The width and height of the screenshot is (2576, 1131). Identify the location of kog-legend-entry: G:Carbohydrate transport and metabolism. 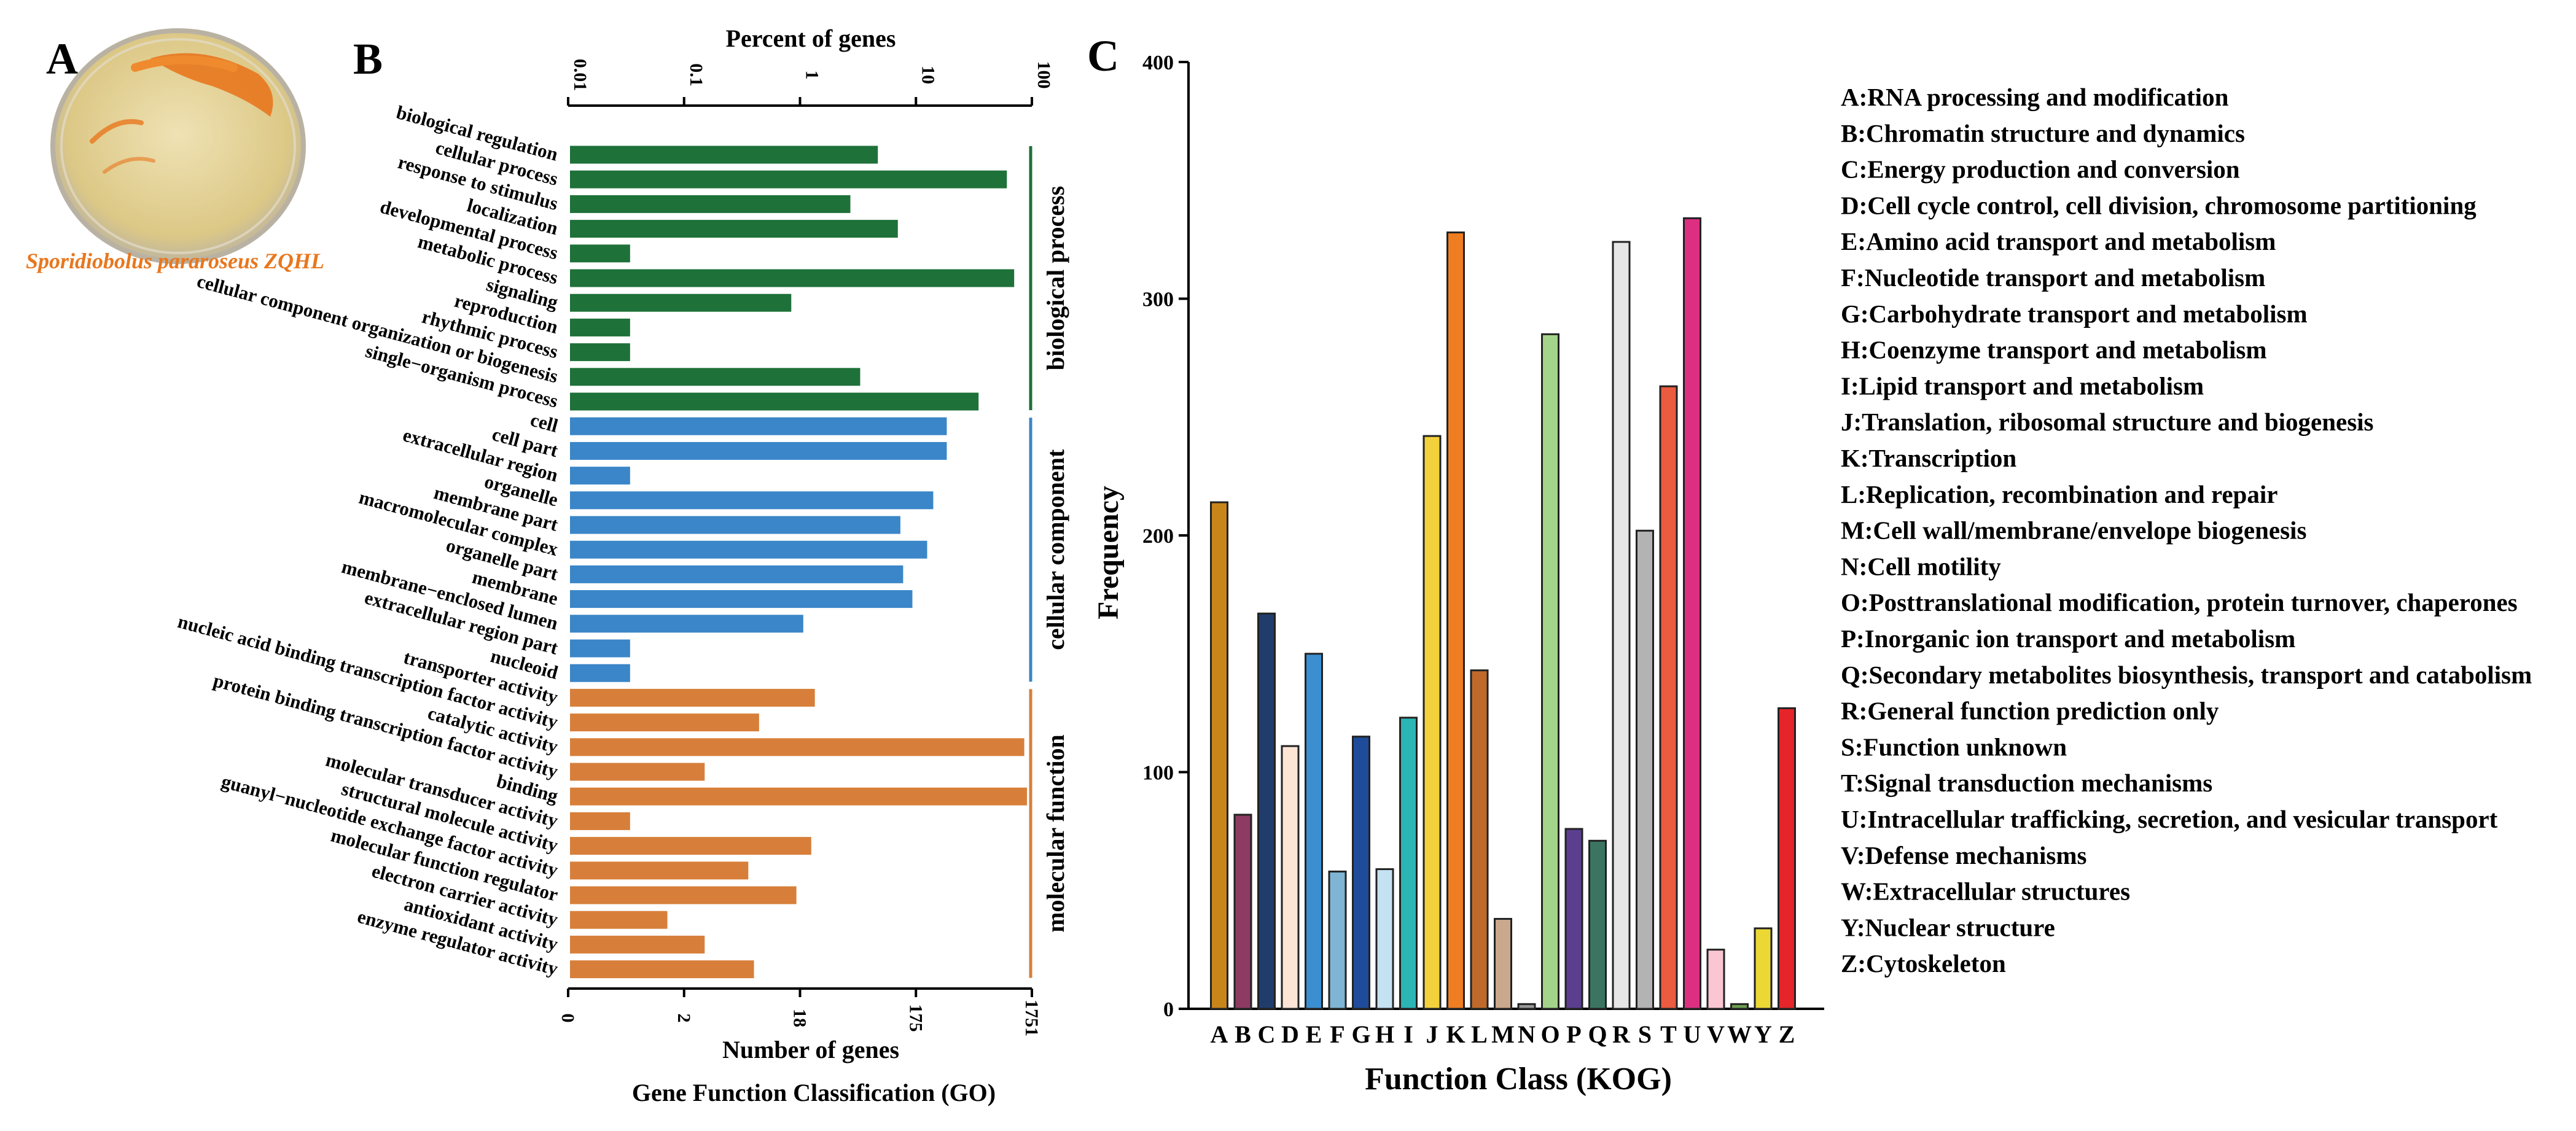
(2074, 314).